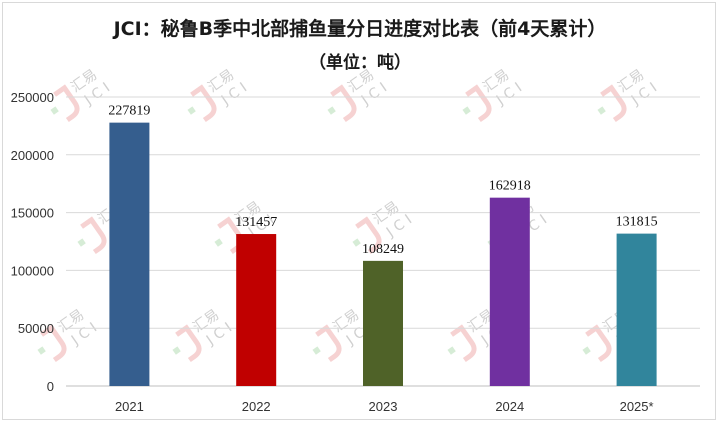 This screenshot has height=424, width=720. I want to click on x-tick-label: 2021, so click(129, 406).